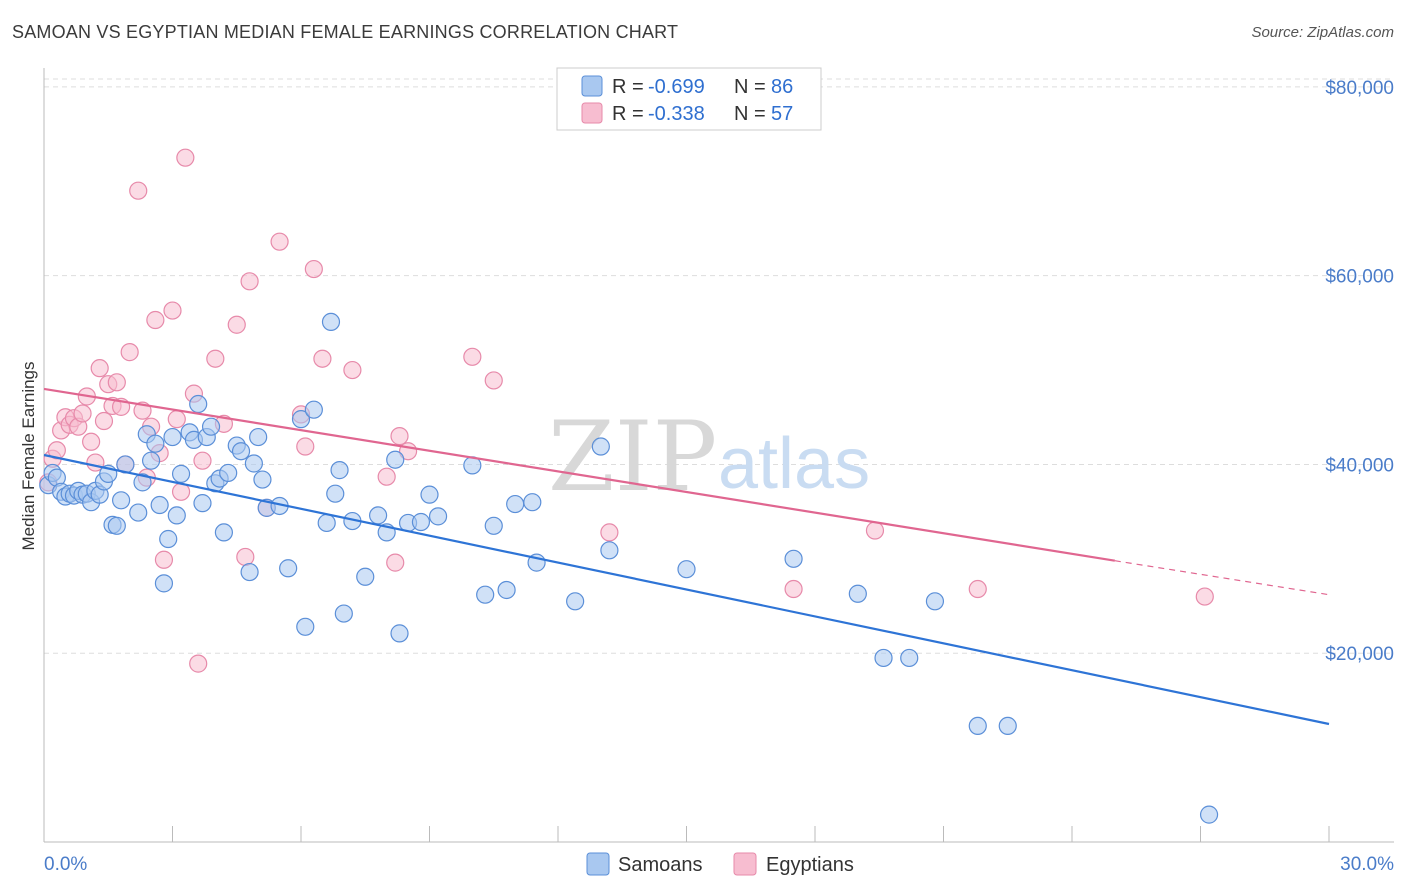 The width and height of the screenshot is (1406, 892). What do you see at coordinates (1367, 864) in the screenshot?
I see `x-tick-label-max: 30.0%` at bounding box center [1367, 864].